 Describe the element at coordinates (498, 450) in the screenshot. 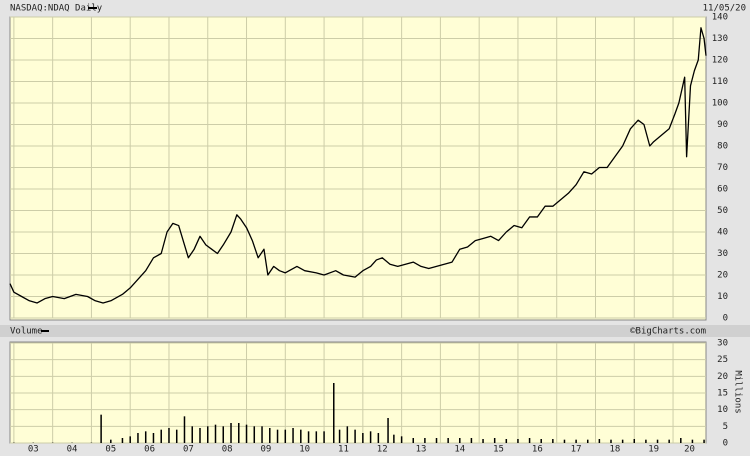

I see `x-tick-label: 15` at that location.